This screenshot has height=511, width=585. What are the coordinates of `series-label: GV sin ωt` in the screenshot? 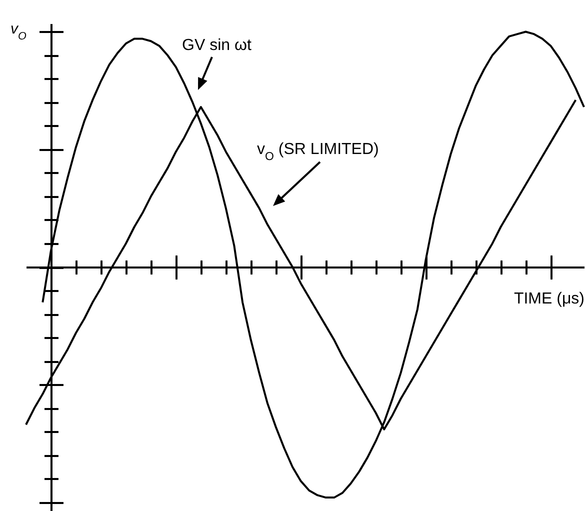 It's located at (217, 45).